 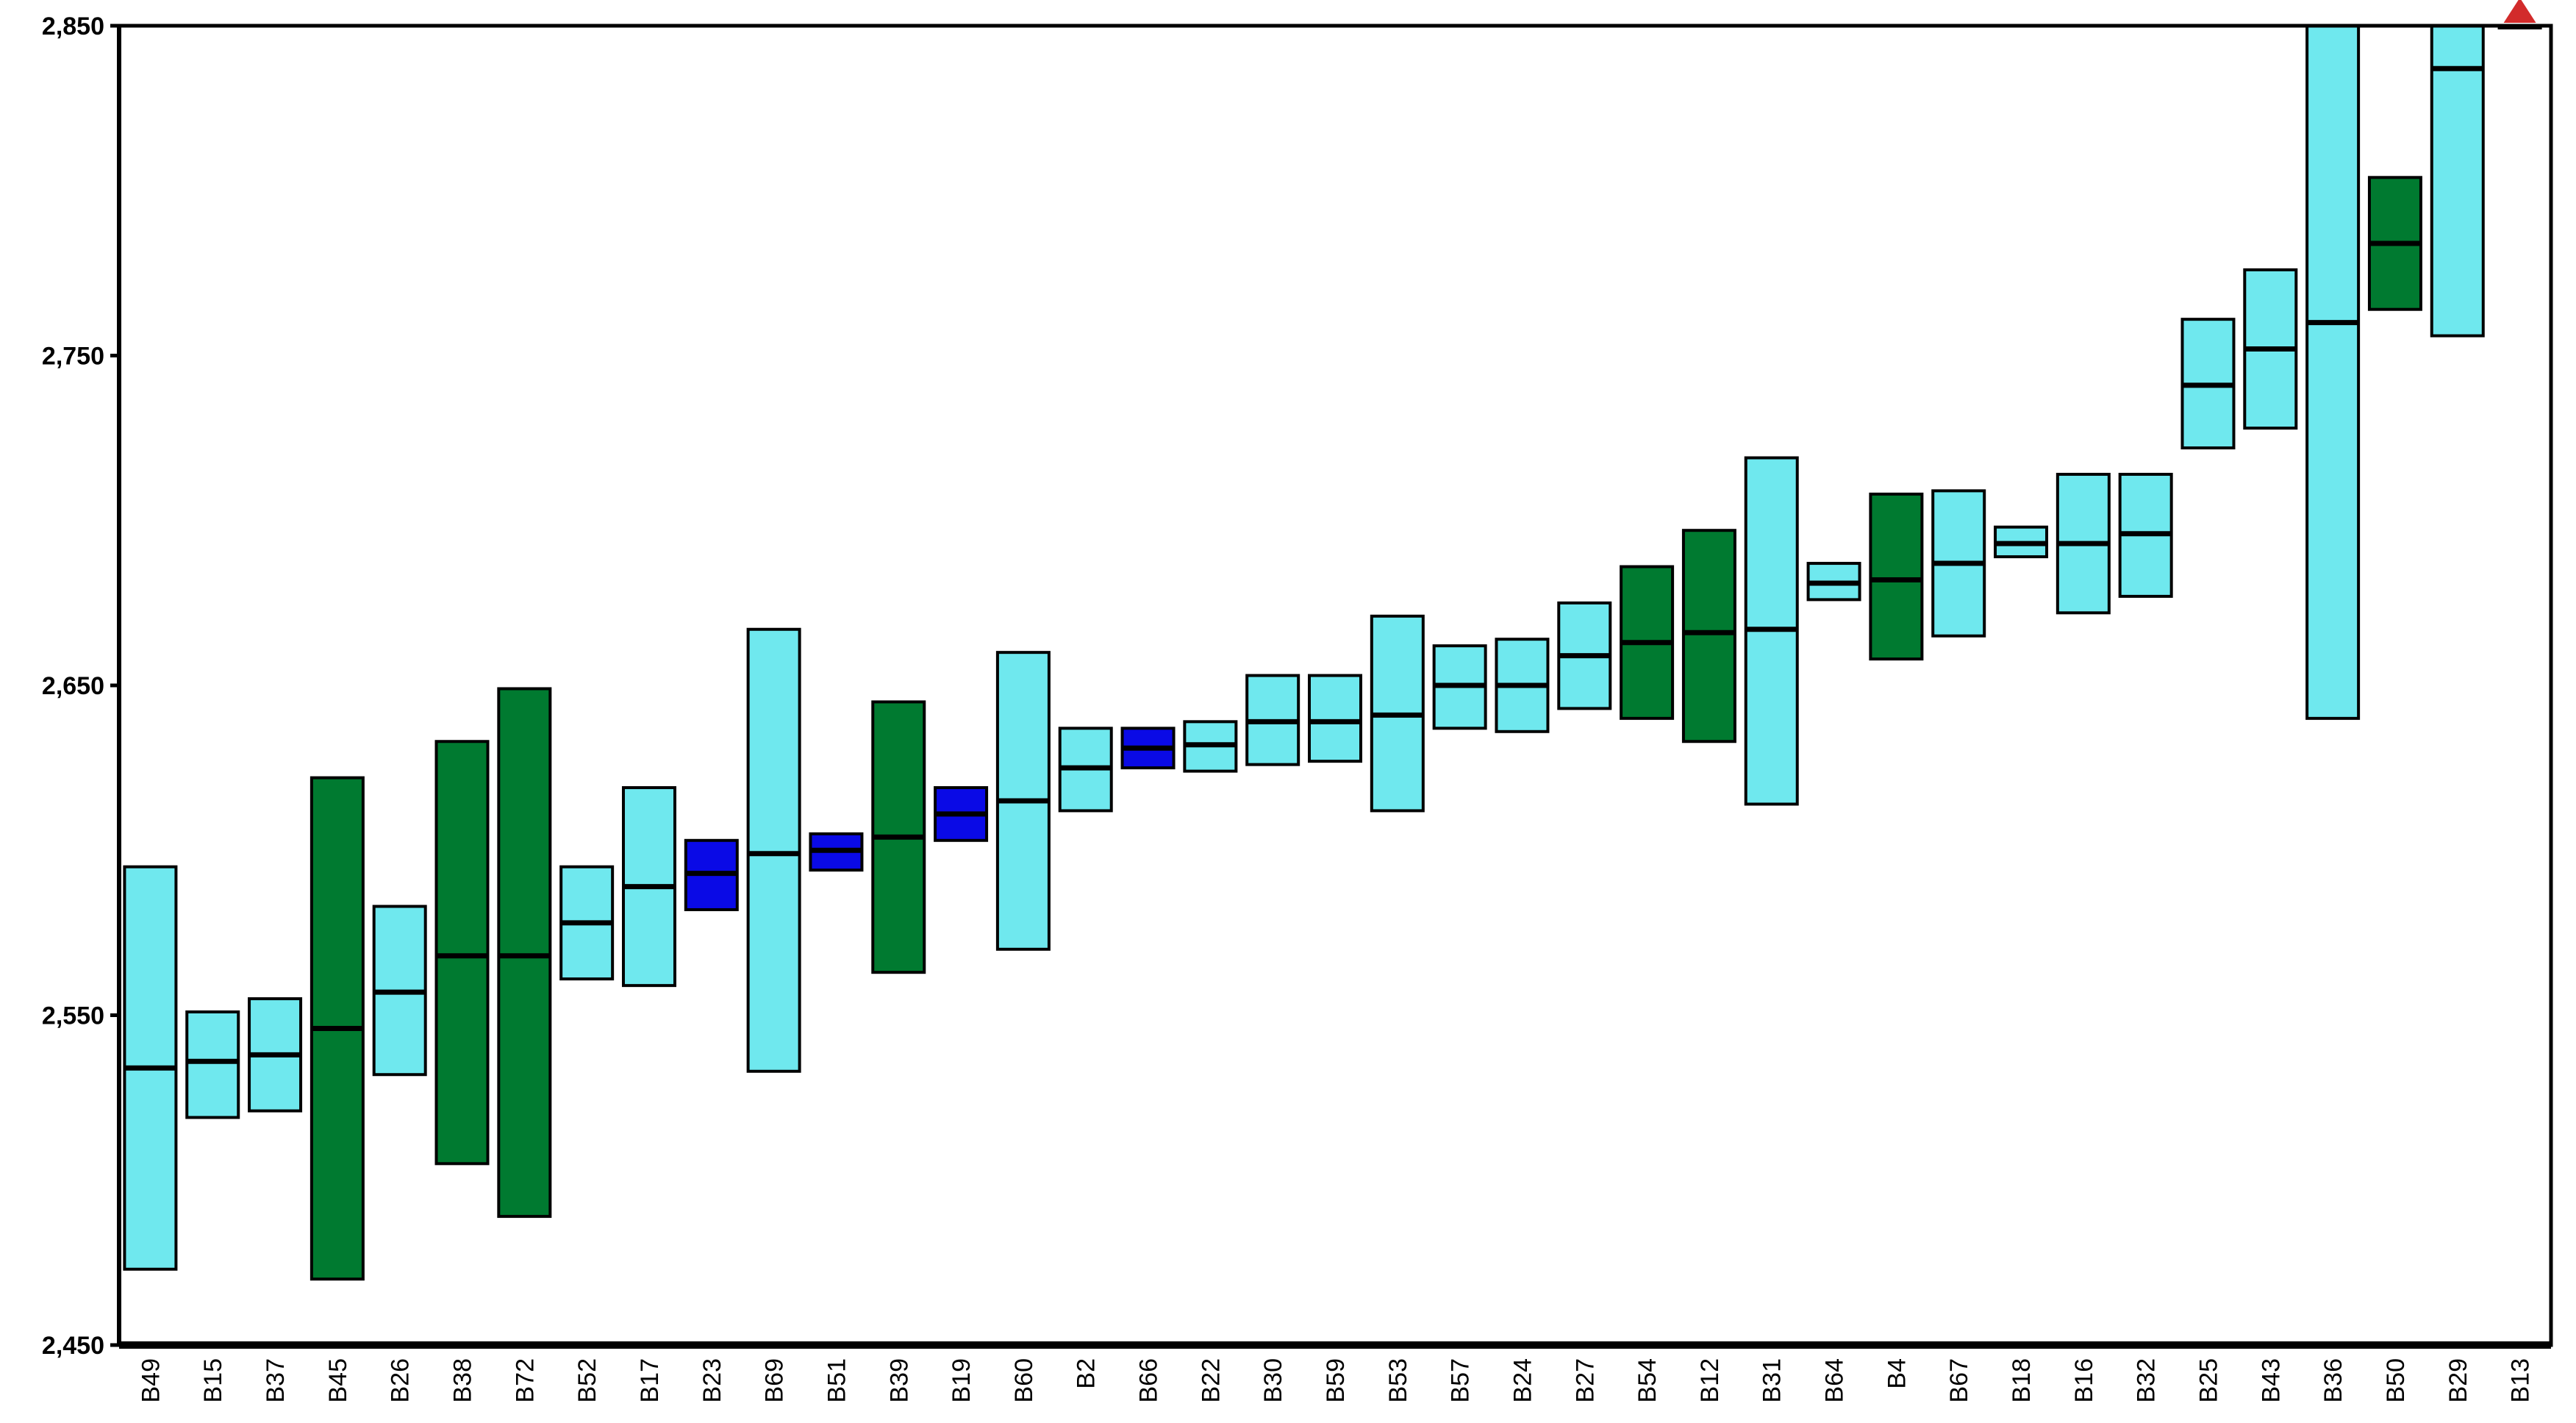 What do you see at coordinates (73, 1016) in the screenshot?
I see `y-tick-label: 2,550` at bounding box center [73, 1016].